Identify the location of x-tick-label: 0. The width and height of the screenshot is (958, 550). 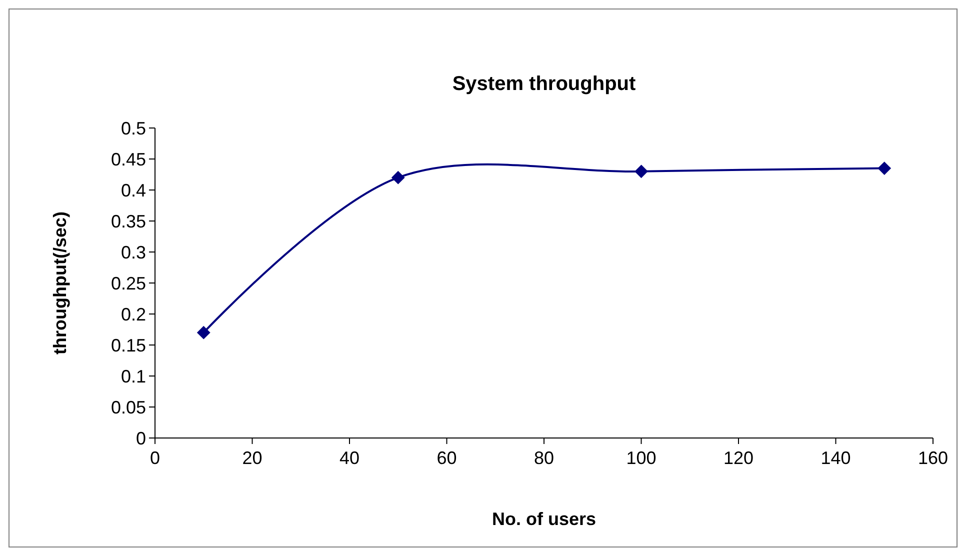
(155, 458).